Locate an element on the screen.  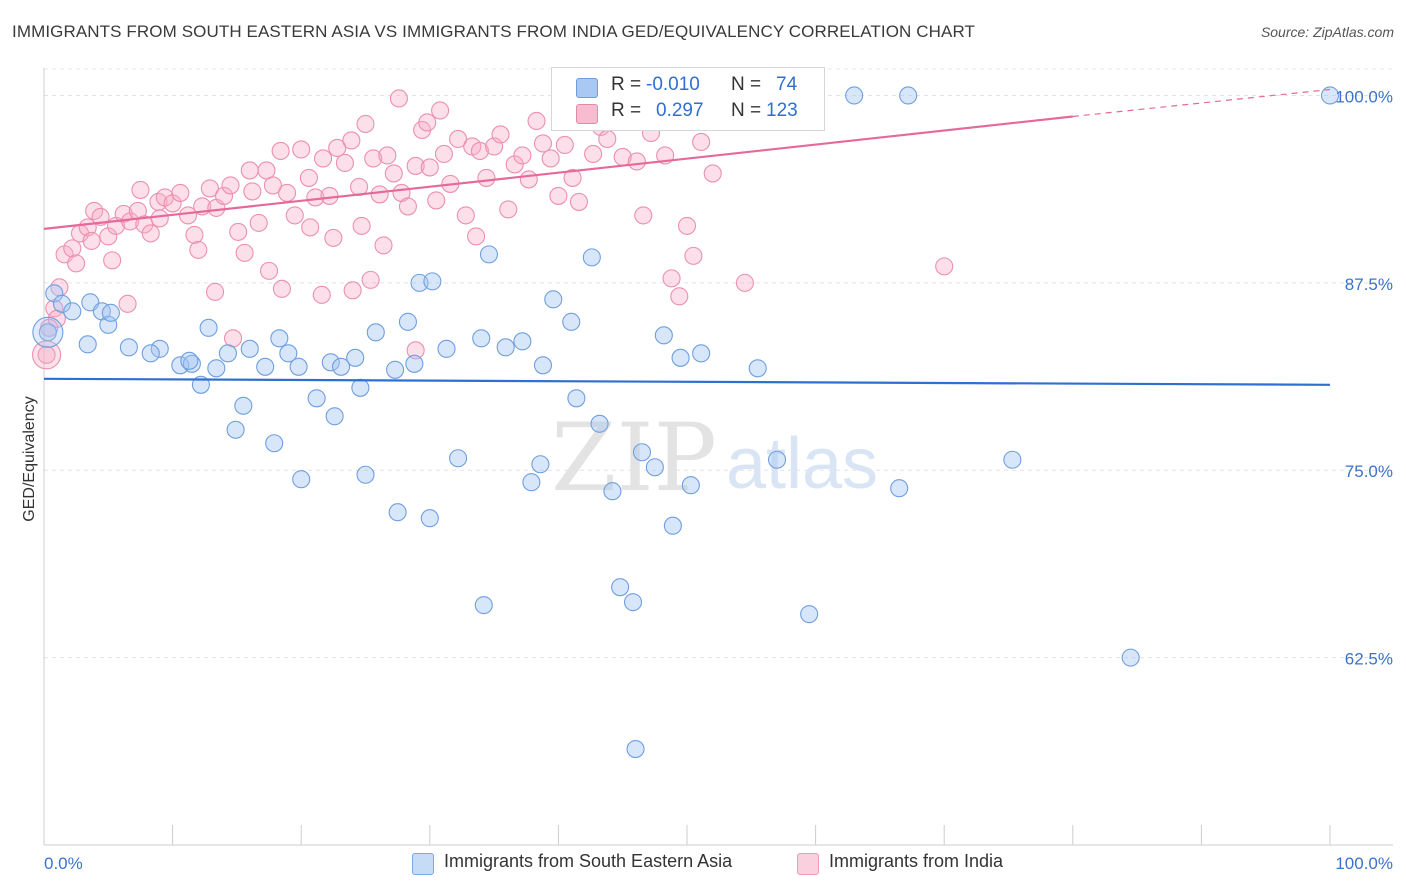
legend-r-label: R = is located at coordinates (626, 110).